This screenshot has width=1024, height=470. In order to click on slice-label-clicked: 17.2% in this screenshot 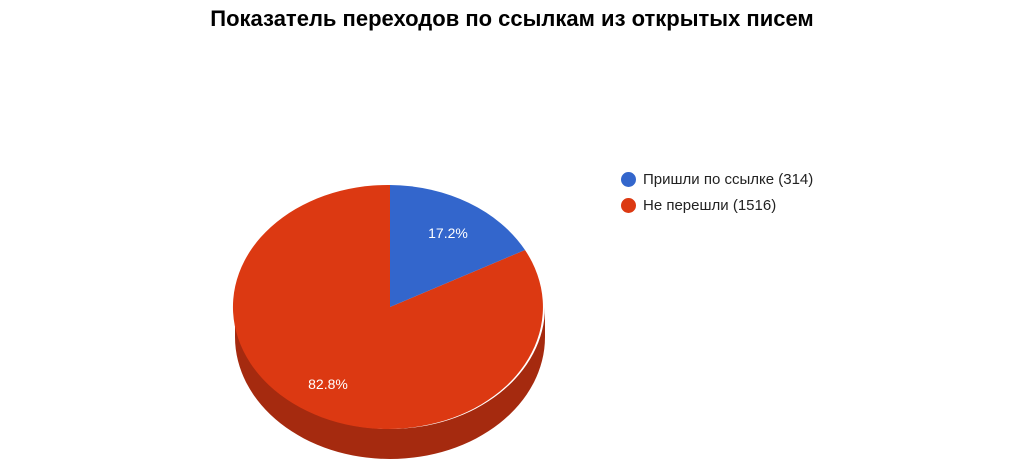, I will do `click(448, 233)`.